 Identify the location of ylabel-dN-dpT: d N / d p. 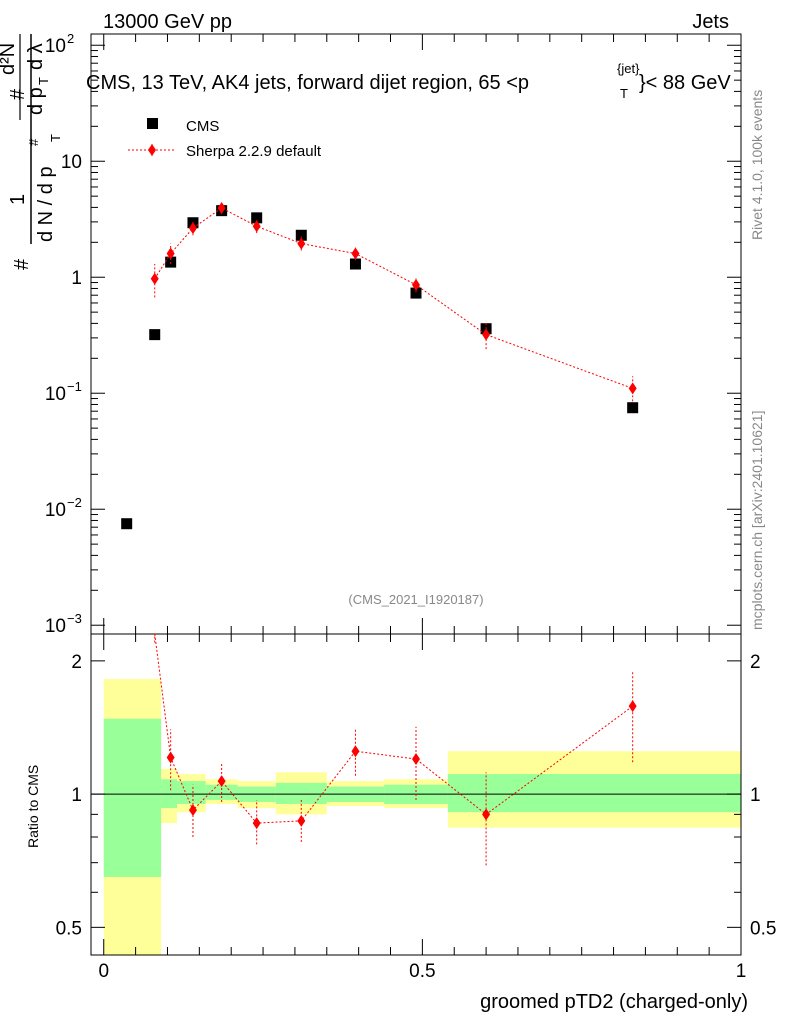
(46, 204).